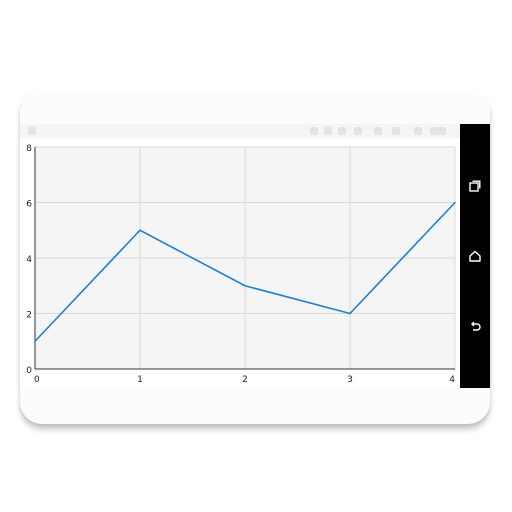 This screenshot has width=512, height=512. I want to click on battery-icon, so click(418, 131).